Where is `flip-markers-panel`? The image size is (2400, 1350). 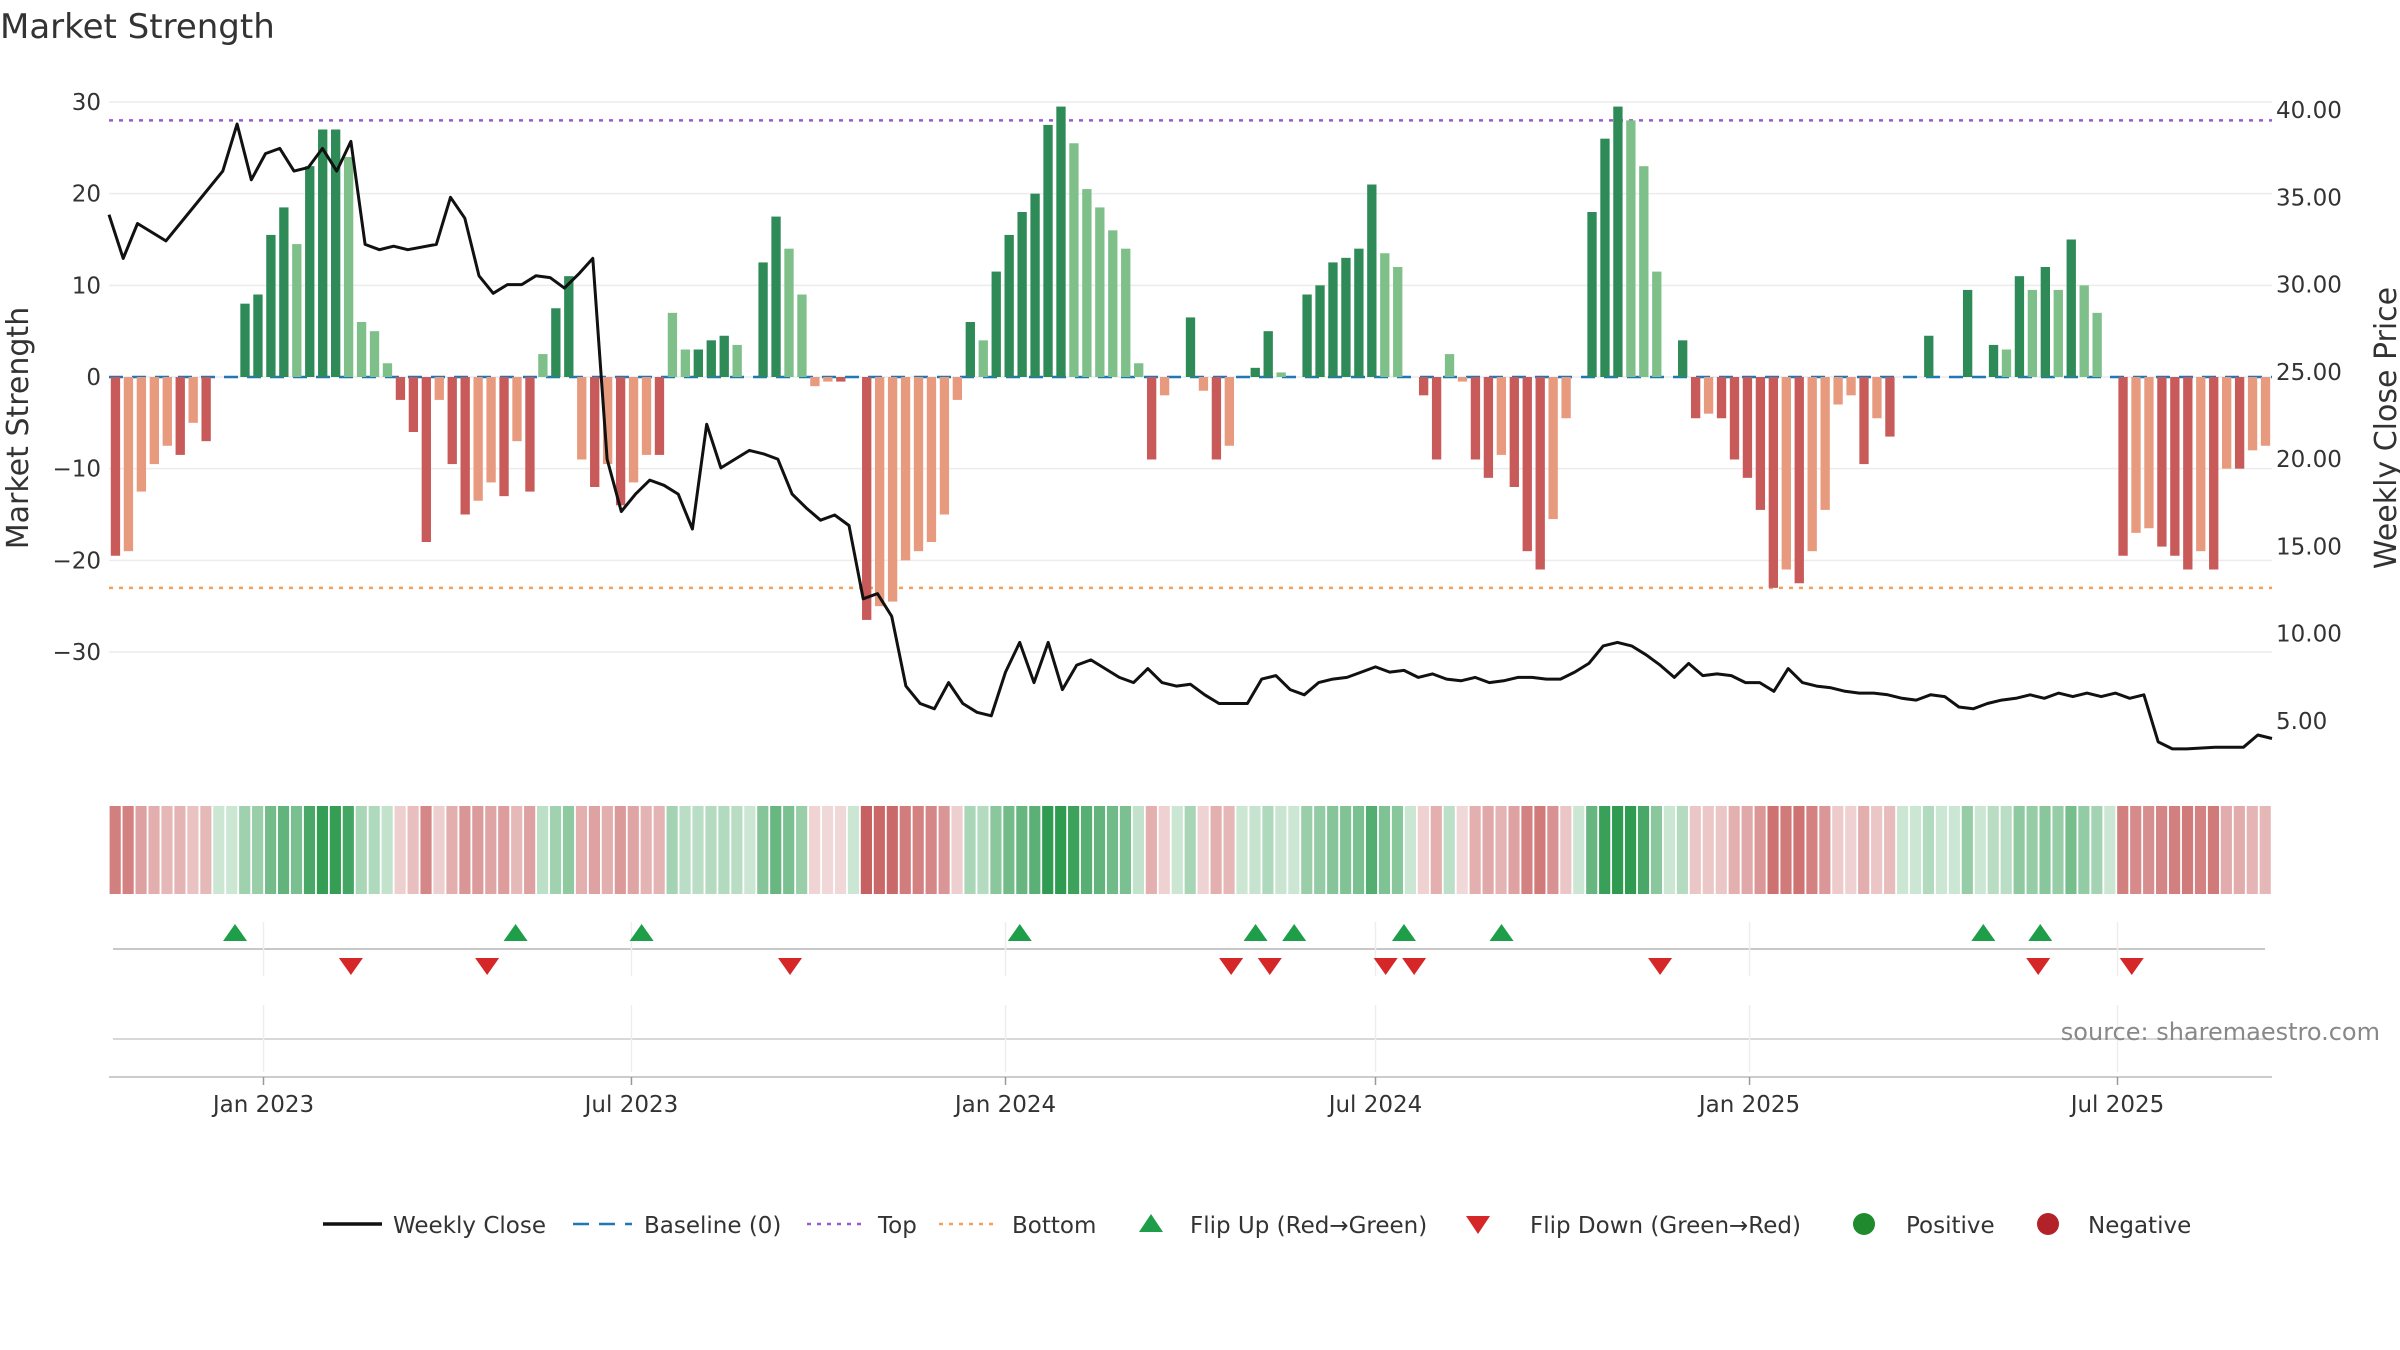
flip-markers-panel is located at coordinates (1189, 949).